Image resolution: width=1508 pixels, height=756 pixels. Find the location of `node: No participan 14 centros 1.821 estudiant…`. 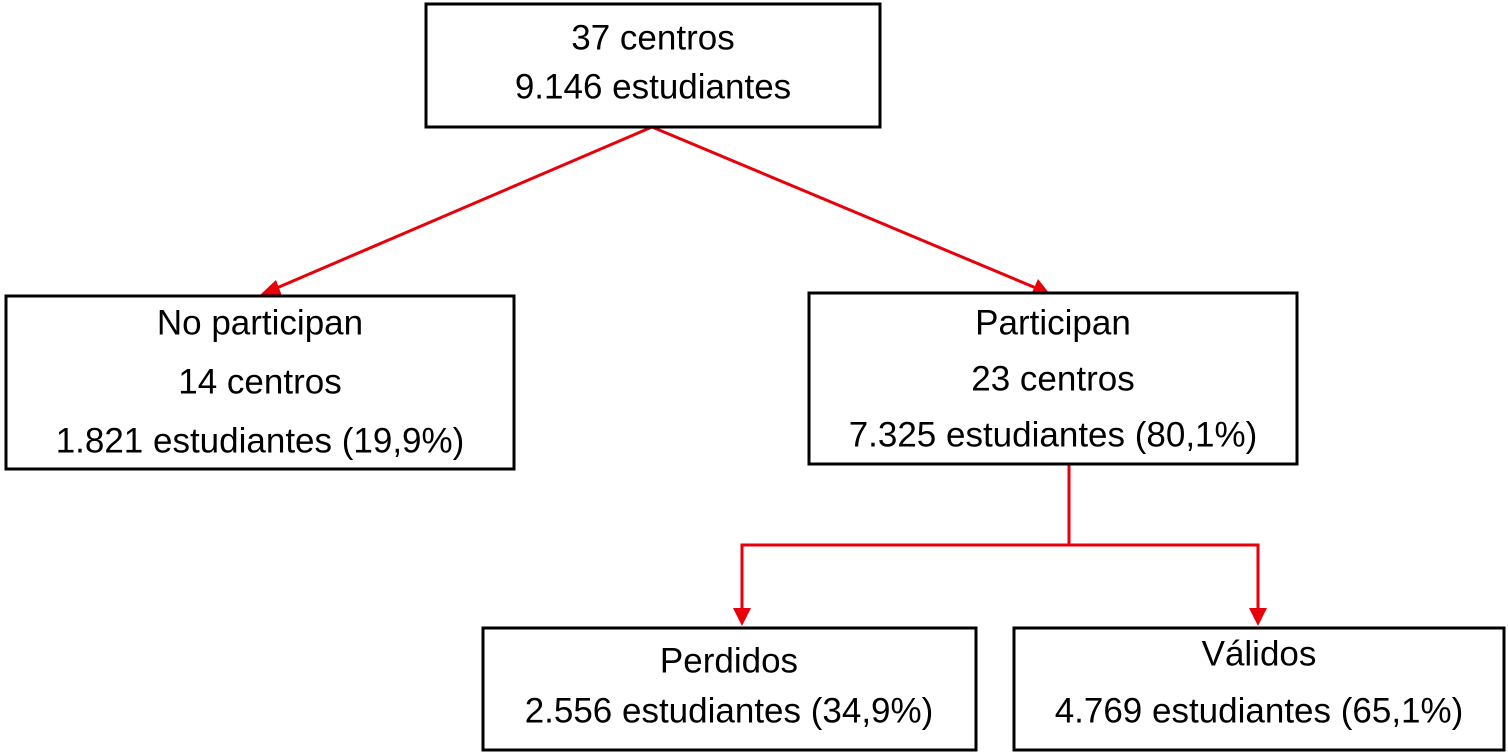

node: No participan 14 centros 1.821 estudiant… is located at coordinates (260, 382).